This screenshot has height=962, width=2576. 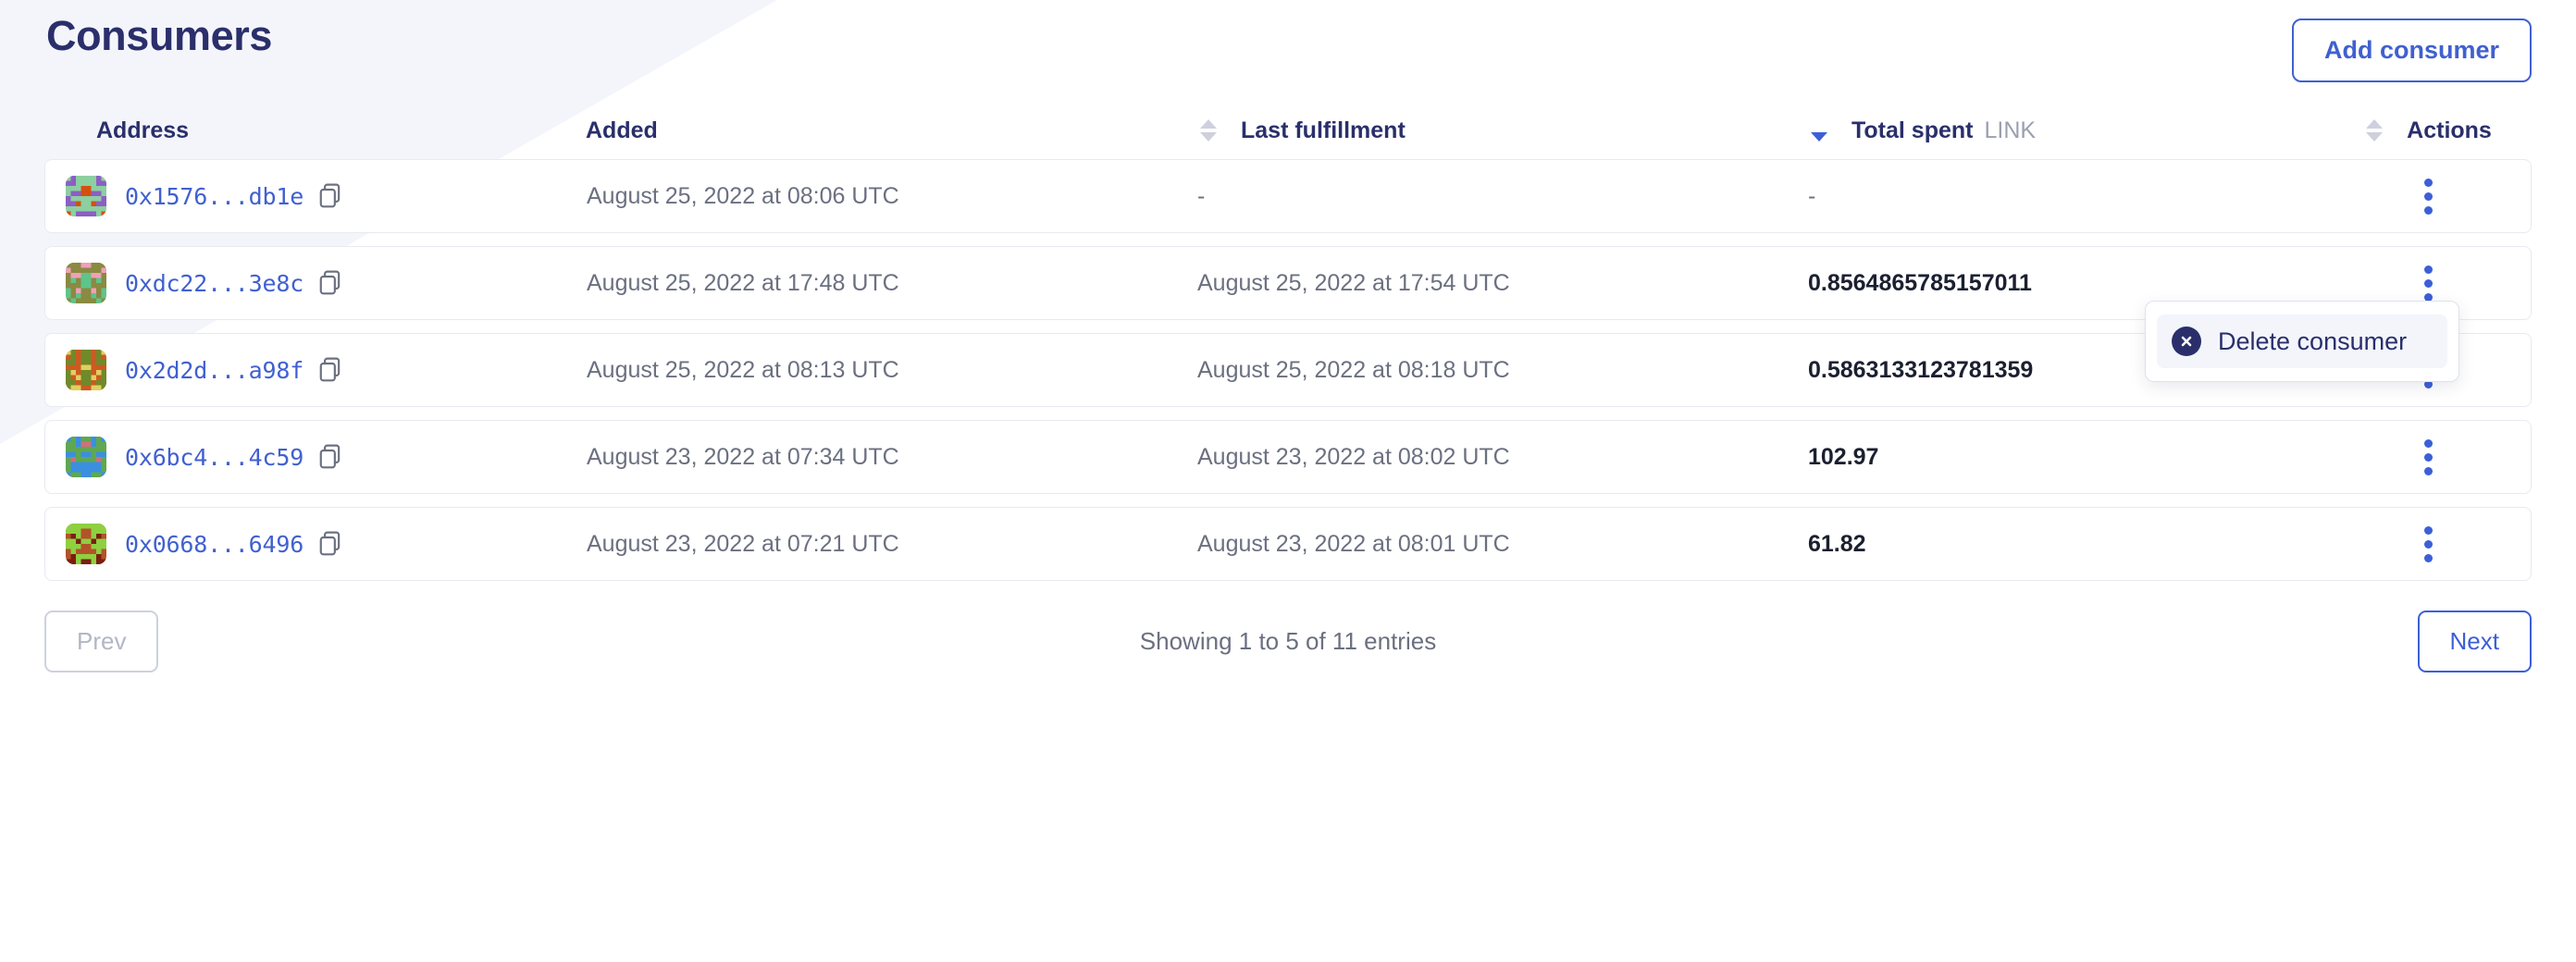 What do you see at coordinates (316, 544) in the screenshot?
I see `cell-address: 0x0668...6496` at bounding box center [316, 544].